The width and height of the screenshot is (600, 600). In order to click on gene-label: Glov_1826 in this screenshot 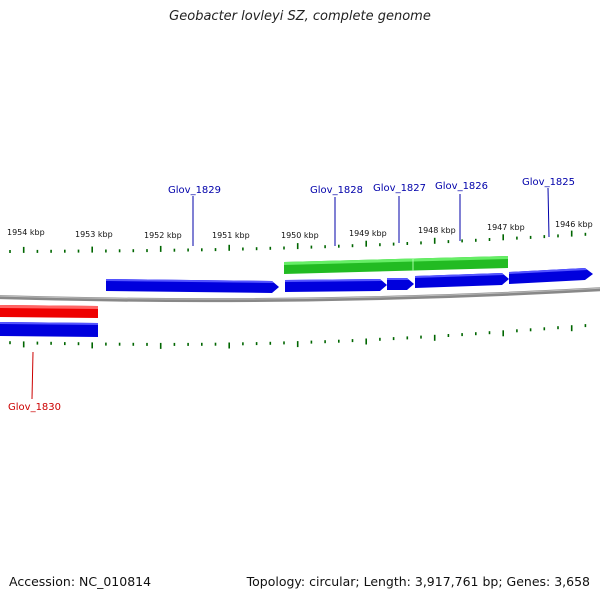, I will do `click(461, 186)`.